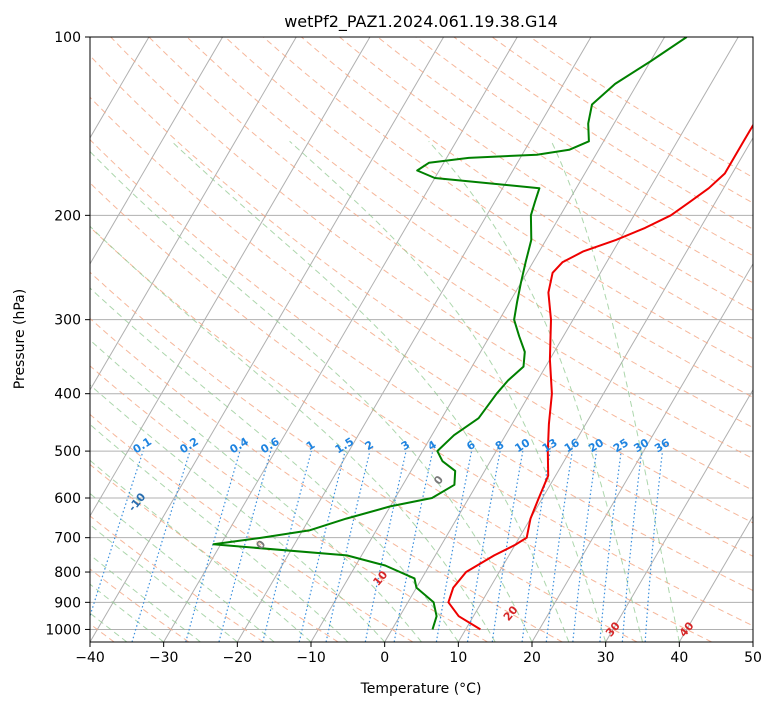 Image resolution: width=775 pixels, height=708 pixels. I want to click on chart-title: wetPf2_PAZ1.2024.061.19.38.G14, so click(421, 22).